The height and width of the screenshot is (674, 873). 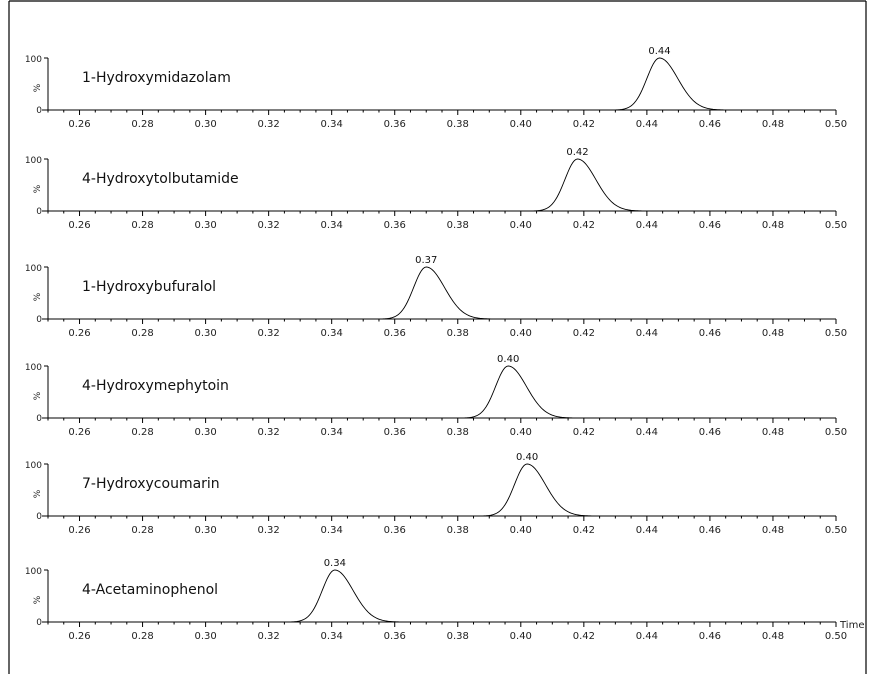 I want to click on compound-name: 1-Hydroxymidazolam, so click(x=156, y=78).